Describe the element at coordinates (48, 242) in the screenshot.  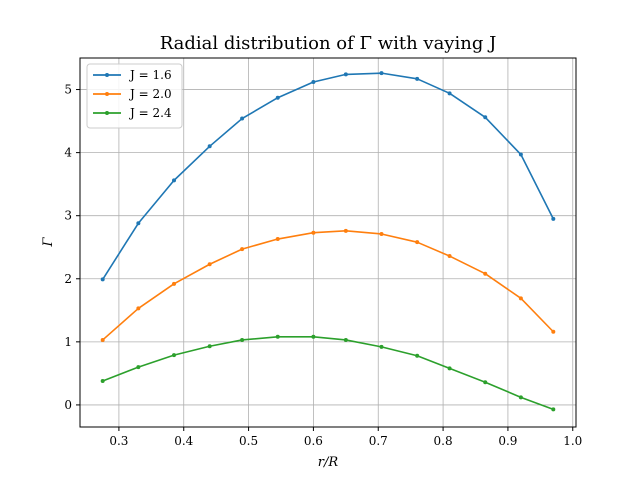
I see `y-axis-title: Γ` at that location.